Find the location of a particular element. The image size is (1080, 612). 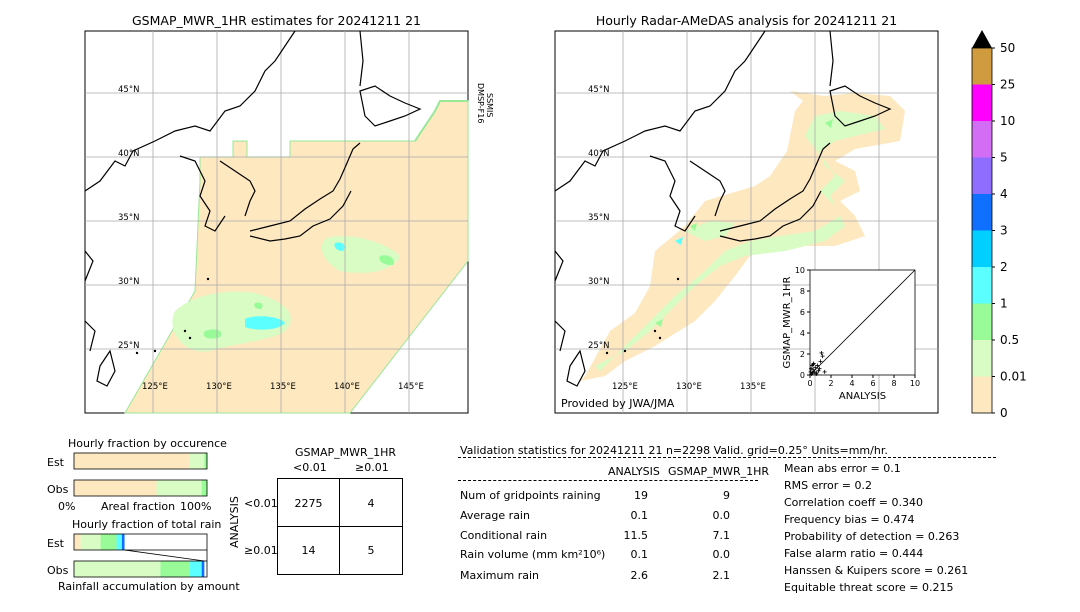

left-coast-honshu is located at coordinates (305, 187).